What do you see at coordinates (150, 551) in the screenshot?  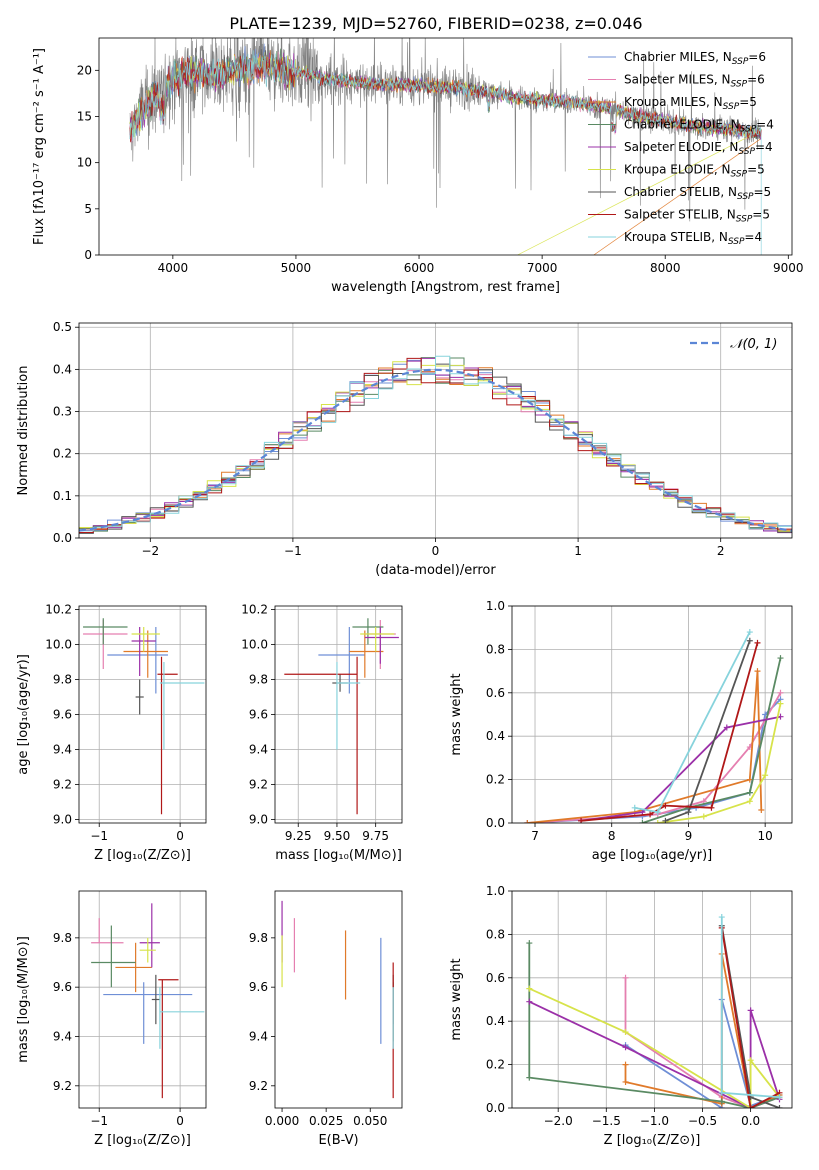 I see `x-tick-label: −2` at bounding box center [150, 551].